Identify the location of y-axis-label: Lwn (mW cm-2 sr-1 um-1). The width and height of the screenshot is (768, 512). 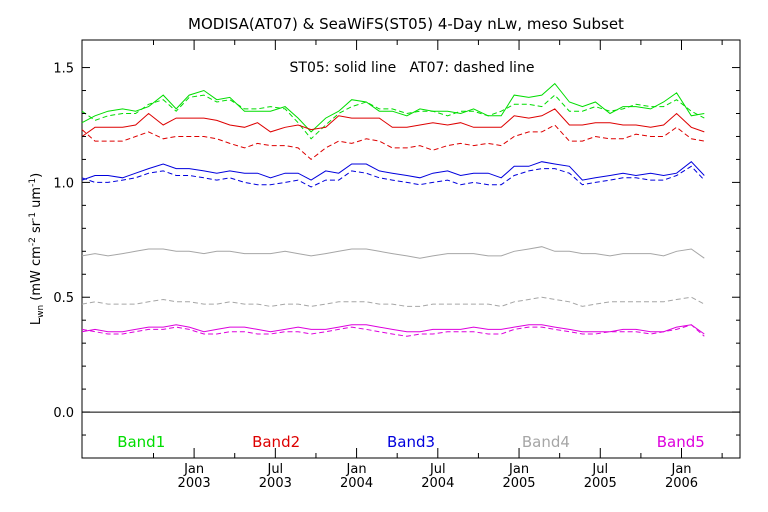
(37, 249).